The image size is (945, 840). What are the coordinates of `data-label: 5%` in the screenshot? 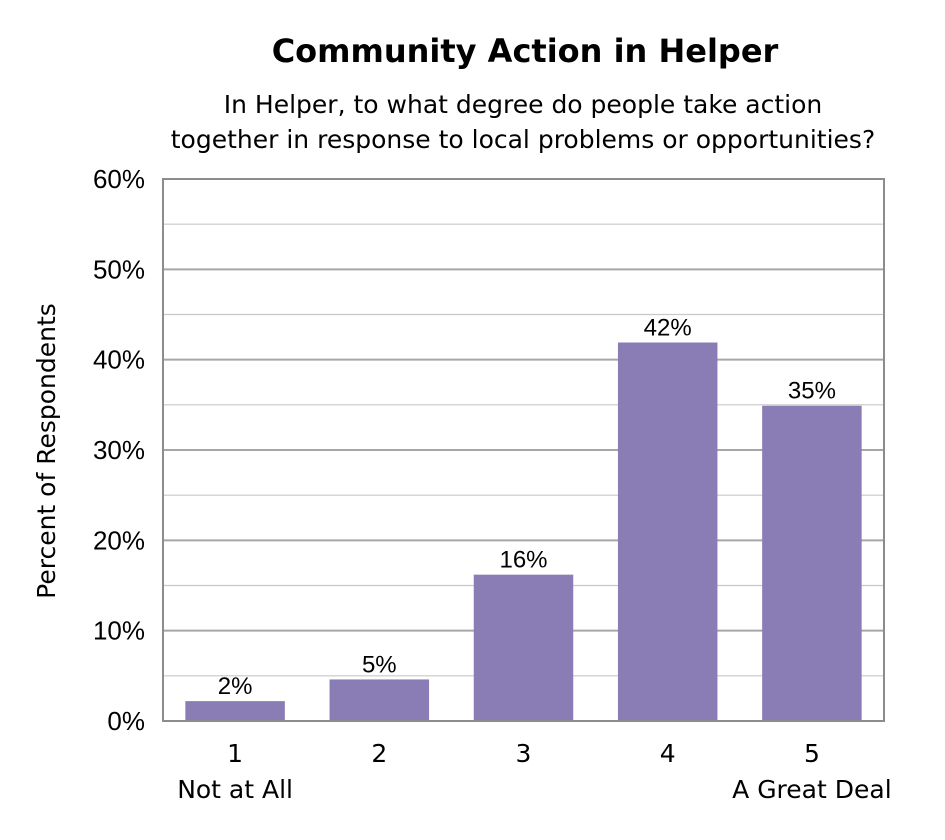 It's located at (379, 664).